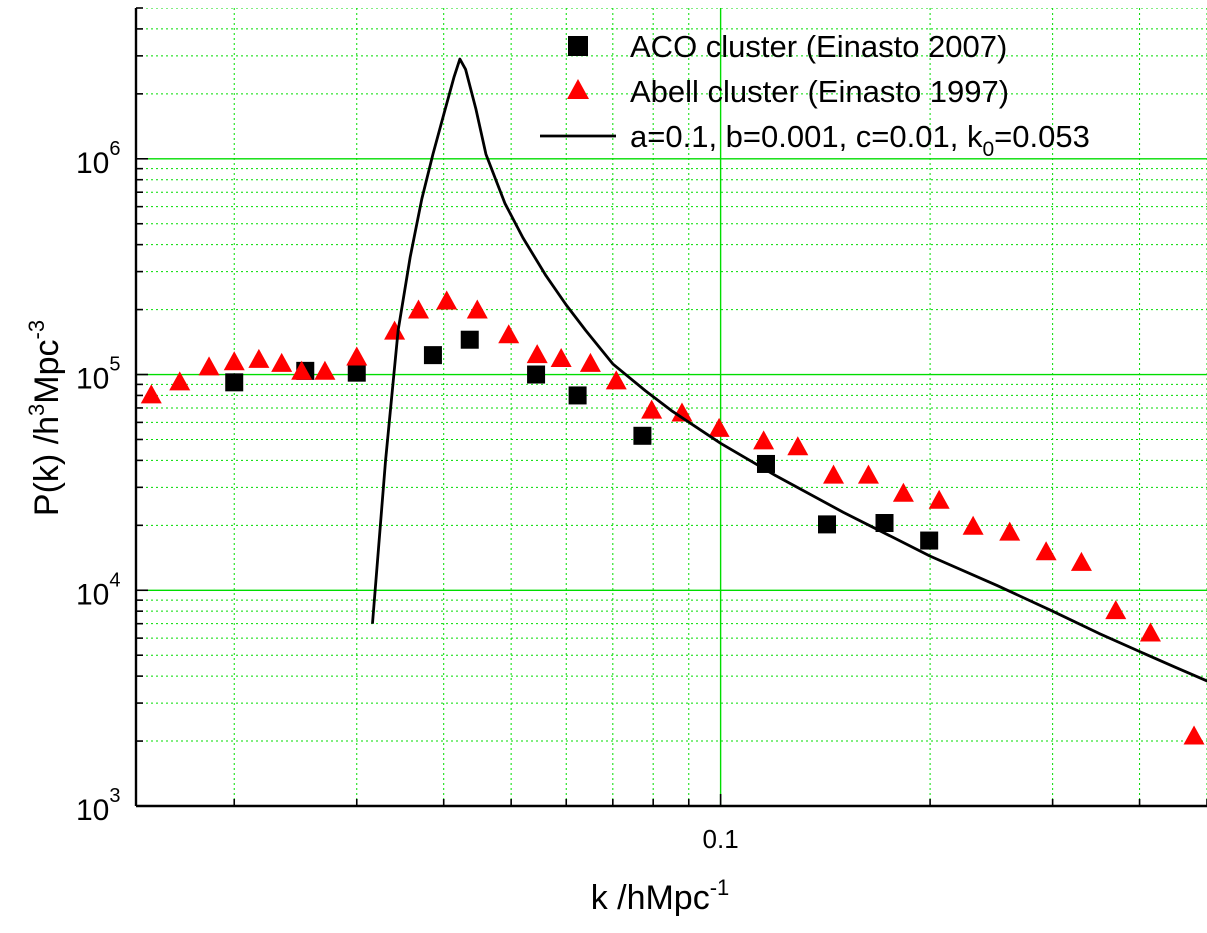 The height and width of the screenshot is (933, 1207). I want to click on y-tick-label: 10³, so click(98, 806).